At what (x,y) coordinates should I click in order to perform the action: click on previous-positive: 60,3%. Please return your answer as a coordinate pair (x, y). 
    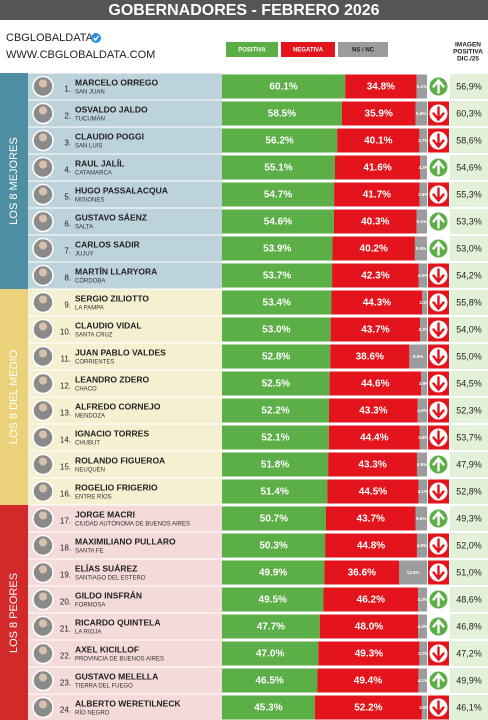
    Looking at the image, I should click on (469, 113).